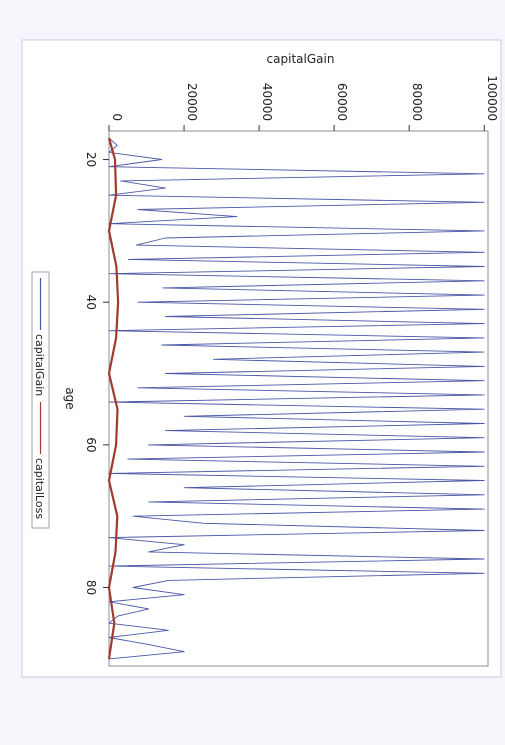  What do you see at coordinates (267, 102) in the screenshot?
I see `value-tick-label: 40000` at bounding box center [267, 102].